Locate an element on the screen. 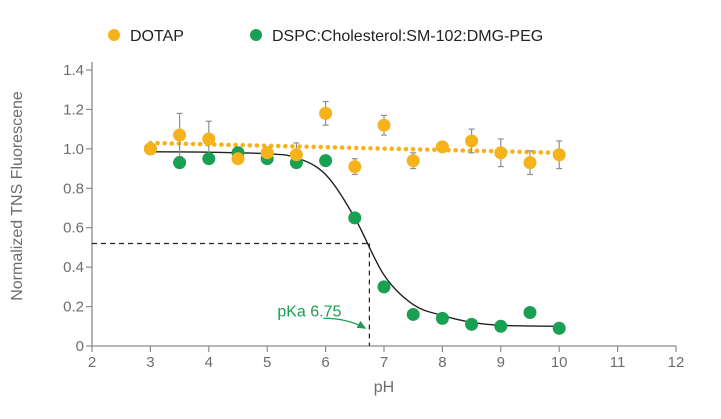 This screenshot has height=419, width=721. x-tick-label: 4 is located at coordinates (209, 362).